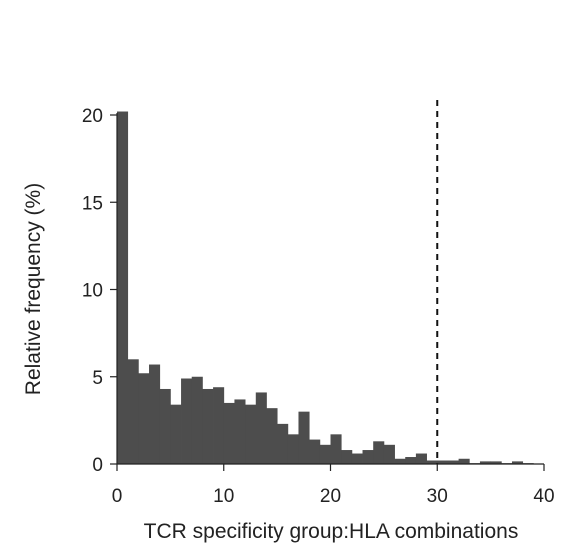 Image resolution: width=569 pixels, height=552 pixels. What do you see at coordinates (92, 116) in the screenshot?
I see `y-tick-label: 20` at bounding box center [92, 116].